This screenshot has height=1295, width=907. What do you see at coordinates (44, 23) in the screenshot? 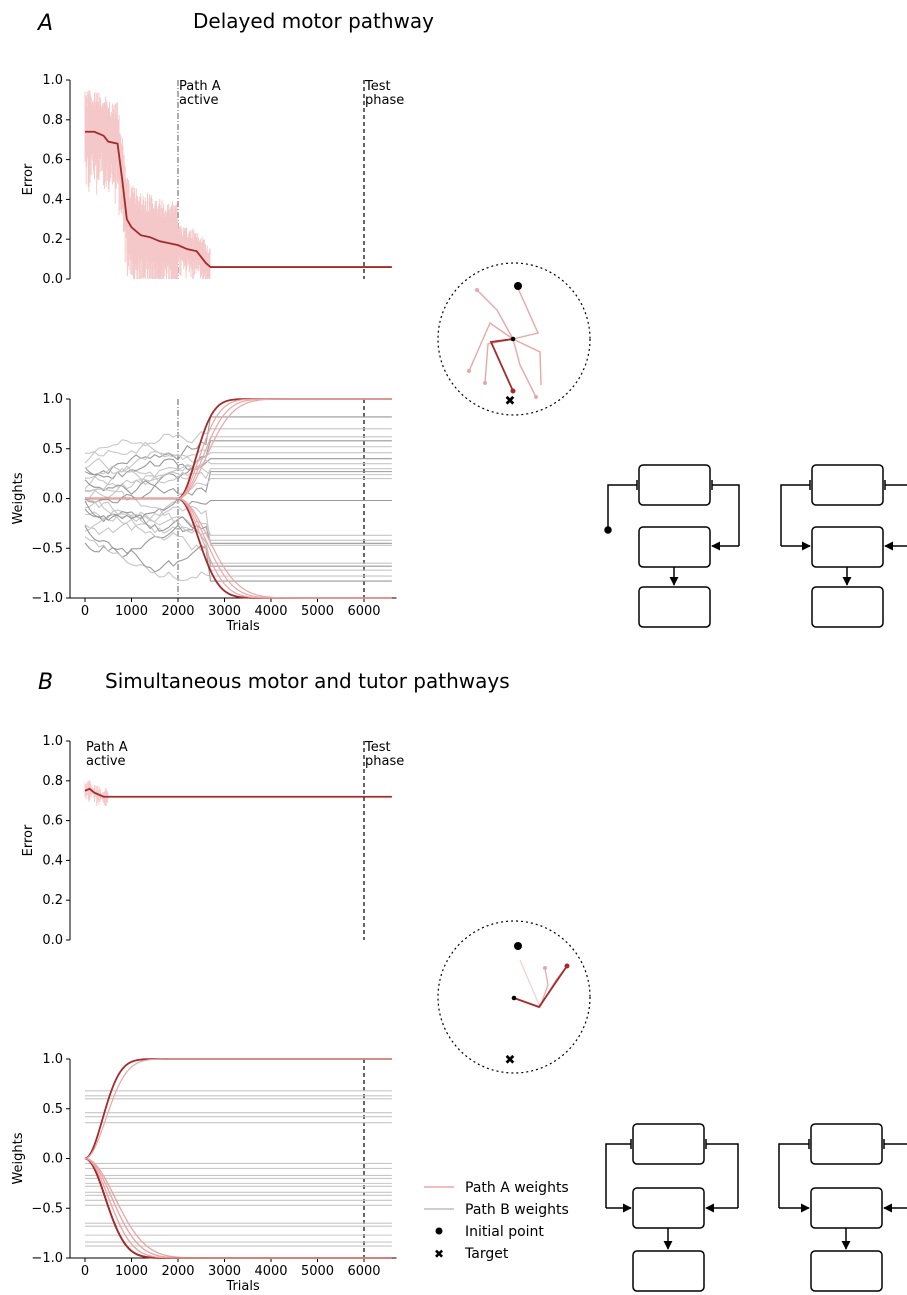
I see `panel-a-letter: A` at bounding box center [44, 23].